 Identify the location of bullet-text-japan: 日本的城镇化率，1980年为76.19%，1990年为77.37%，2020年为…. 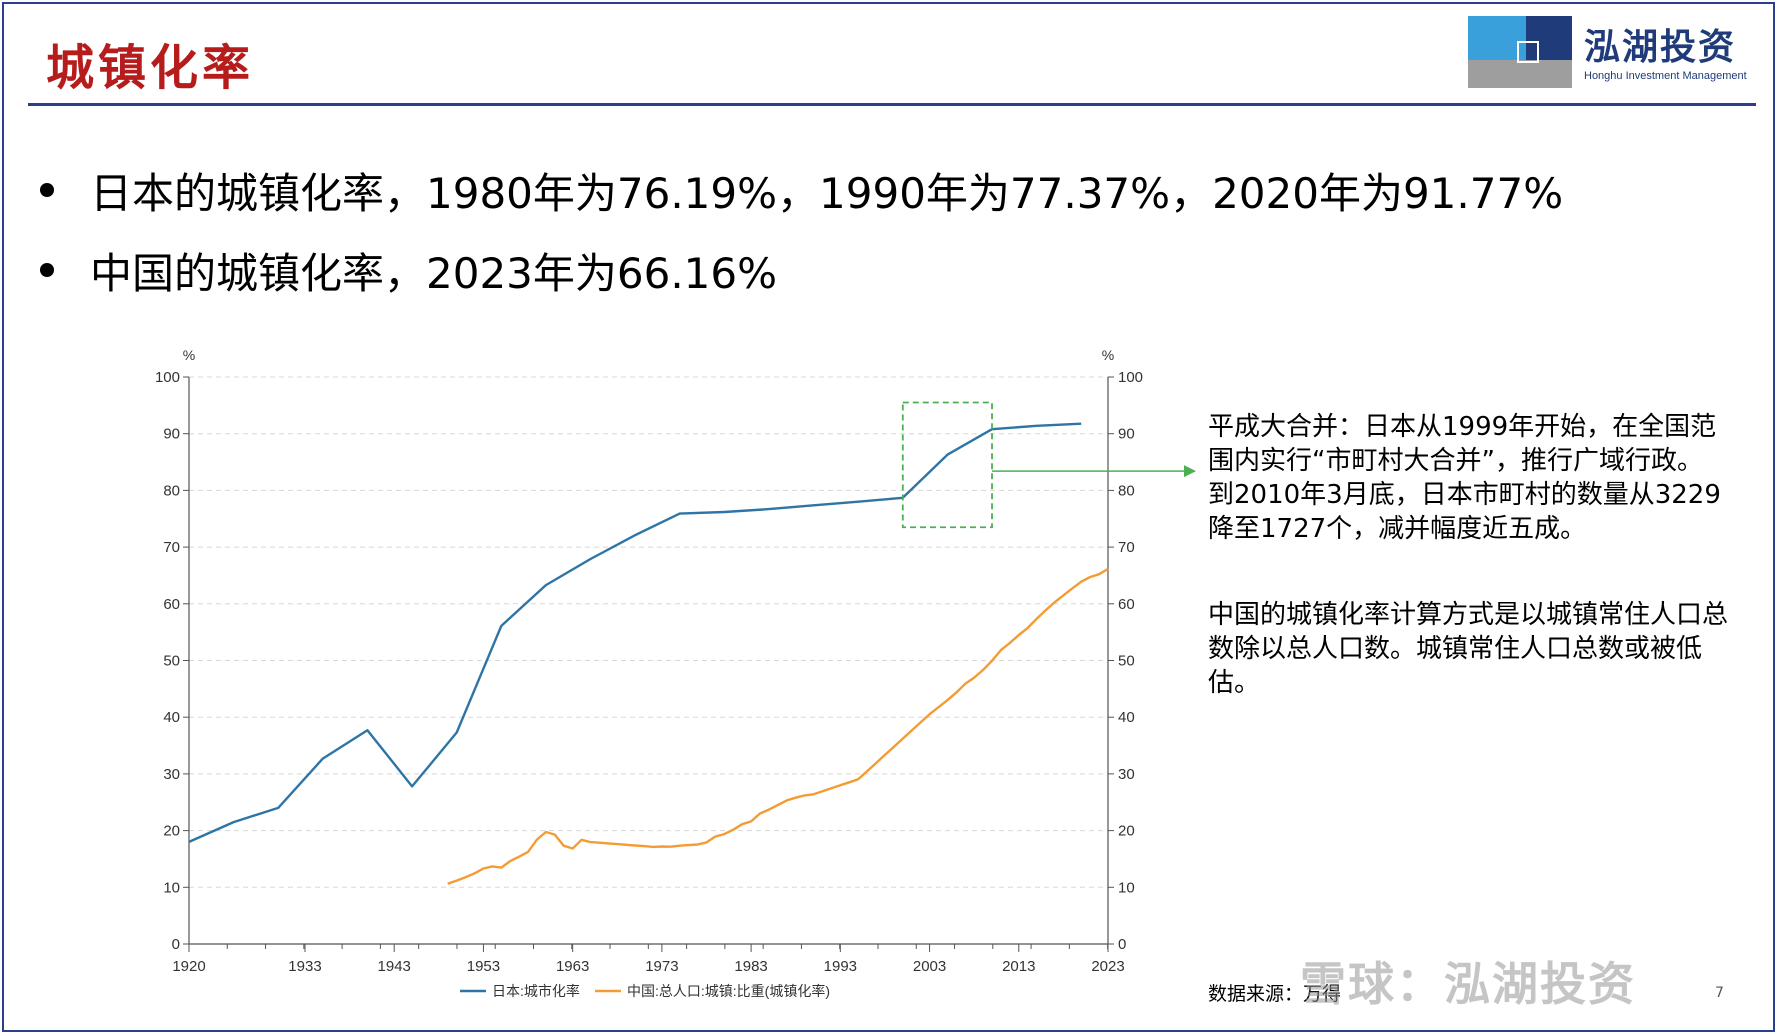
(827, 193).